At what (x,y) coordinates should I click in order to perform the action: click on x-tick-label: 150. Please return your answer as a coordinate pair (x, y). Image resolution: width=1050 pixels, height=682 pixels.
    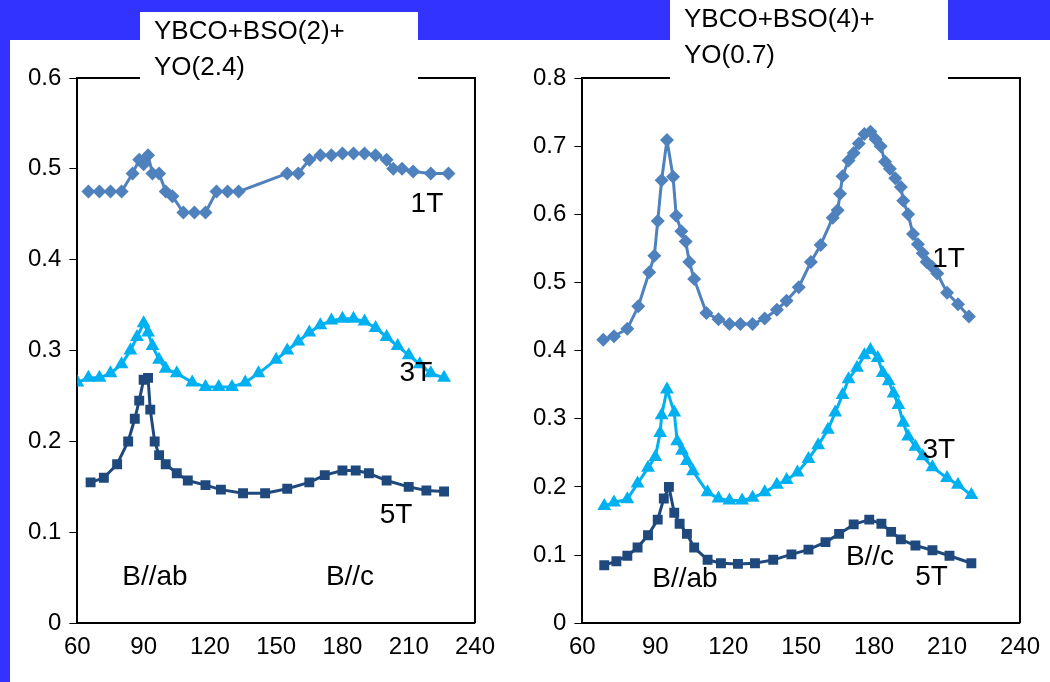
    Looking at the image, I should click on (801, 646).